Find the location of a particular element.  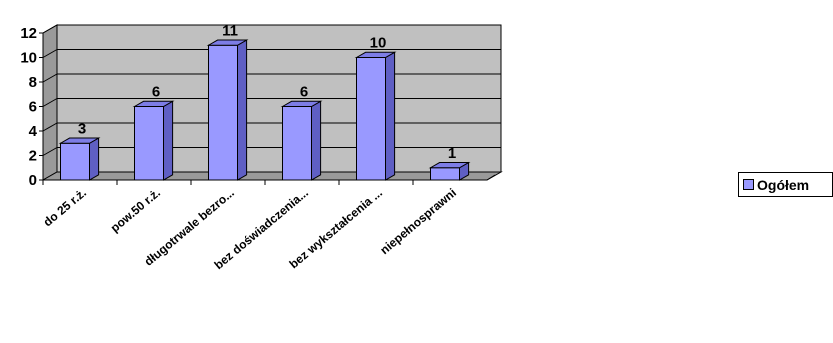

data-label: 10 is located at coordinates (378, 43).